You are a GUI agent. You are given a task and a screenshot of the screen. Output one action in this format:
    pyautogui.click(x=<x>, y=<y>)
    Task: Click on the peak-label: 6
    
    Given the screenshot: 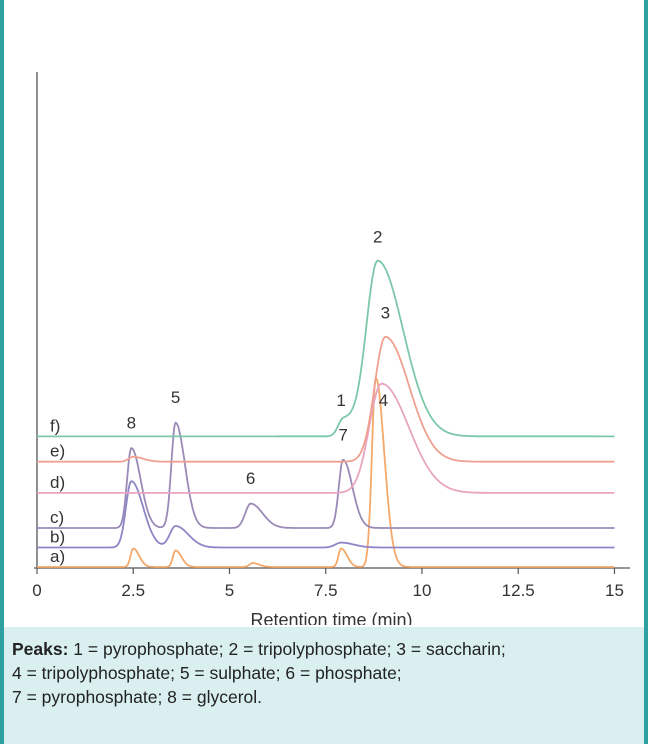 What is the action you would take?
    pyautogui.click(x=250, y=478)
    